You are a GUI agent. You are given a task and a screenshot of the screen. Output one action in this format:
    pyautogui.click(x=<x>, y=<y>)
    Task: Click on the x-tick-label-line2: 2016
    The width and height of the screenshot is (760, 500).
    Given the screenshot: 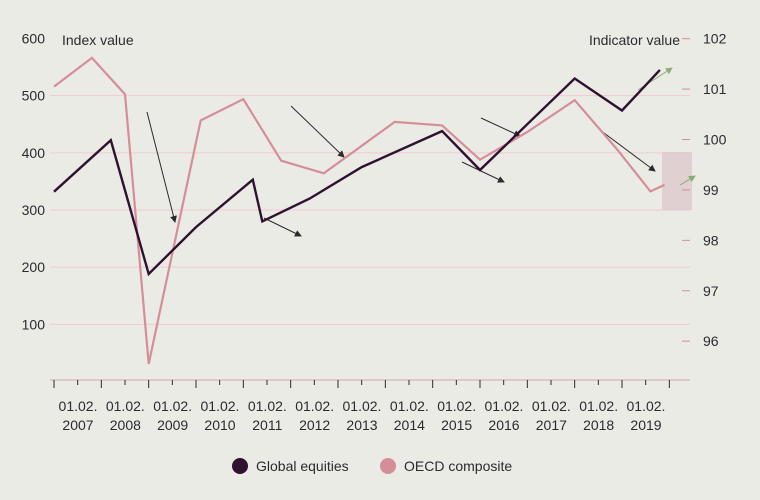 What is the action you would take?
    pyautogui.click(x=503, y=425)
    